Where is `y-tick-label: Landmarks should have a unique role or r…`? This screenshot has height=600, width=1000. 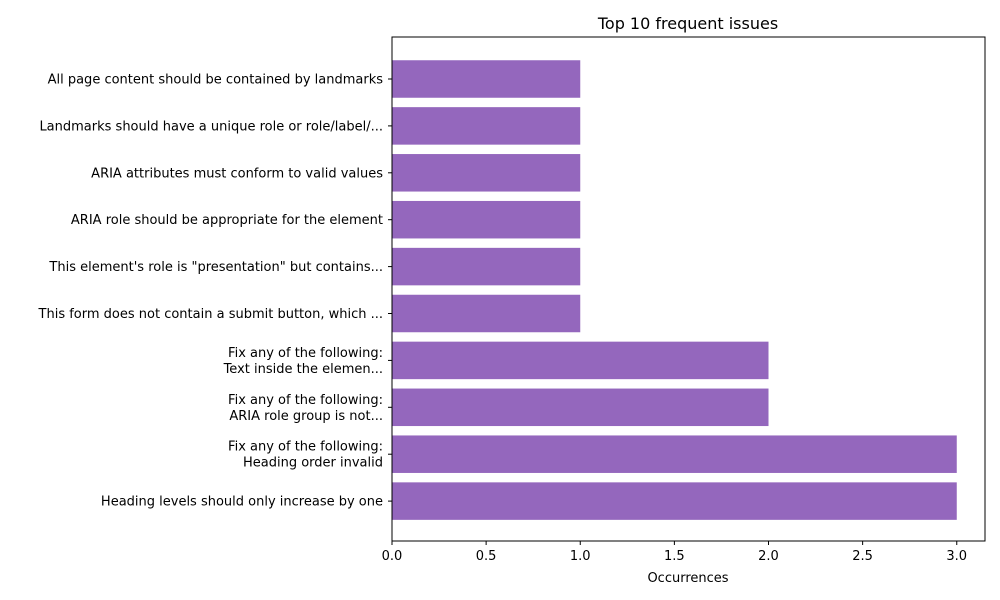 y-tick-label: Landmarks should have a unique role or r… is located at coordinates (211, 126).